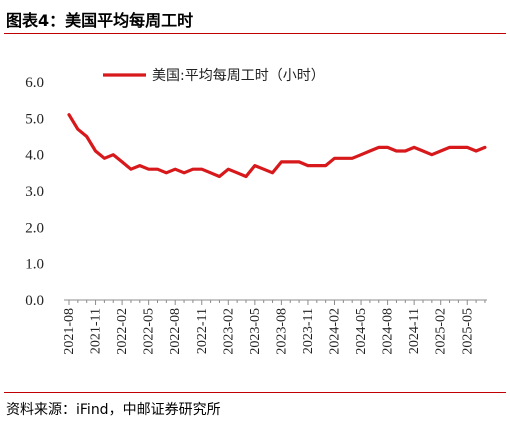  What do you see at coordinates (335, 331) in the screenshot?
I see `x-tick-label: 2024-02` at bounding box center [335, 331].